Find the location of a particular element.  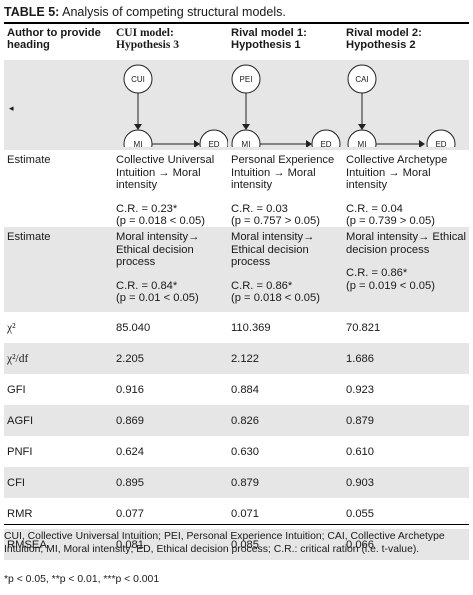

stat-row-chi2-df: χ²/df 2.205 2.122 1.686 is located at coordinates (236, 359).